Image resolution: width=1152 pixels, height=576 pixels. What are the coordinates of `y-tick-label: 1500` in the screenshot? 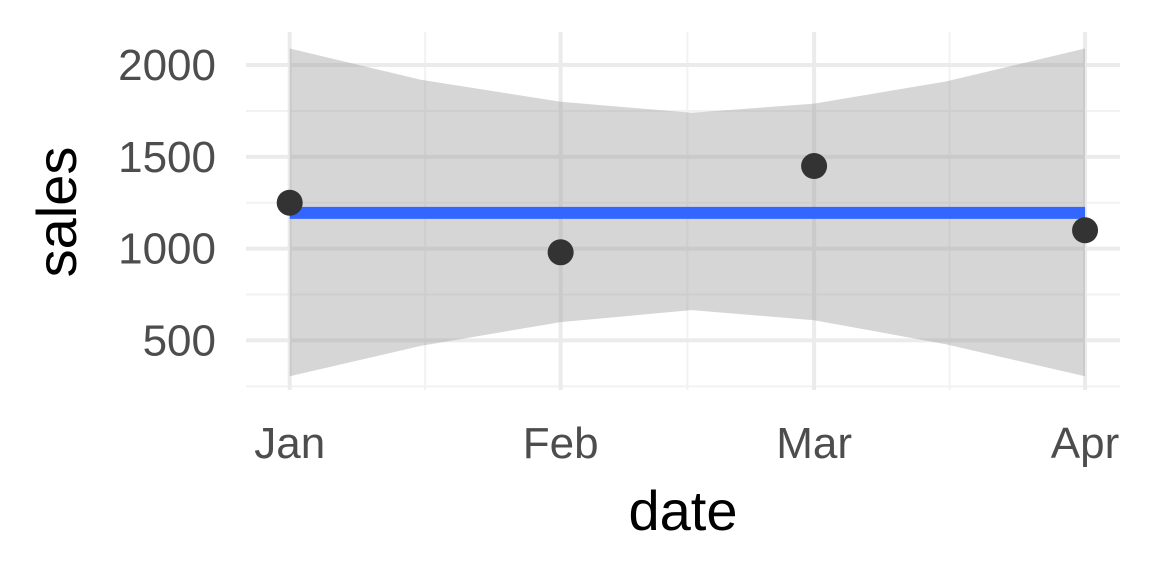 It's located at (167, 157).